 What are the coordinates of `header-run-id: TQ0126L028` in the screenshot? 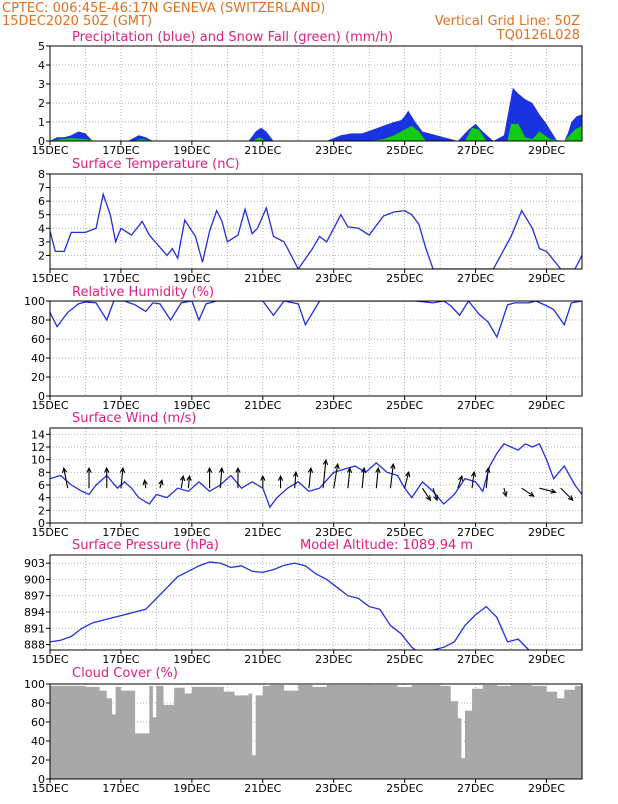 It's located at (538, 35).